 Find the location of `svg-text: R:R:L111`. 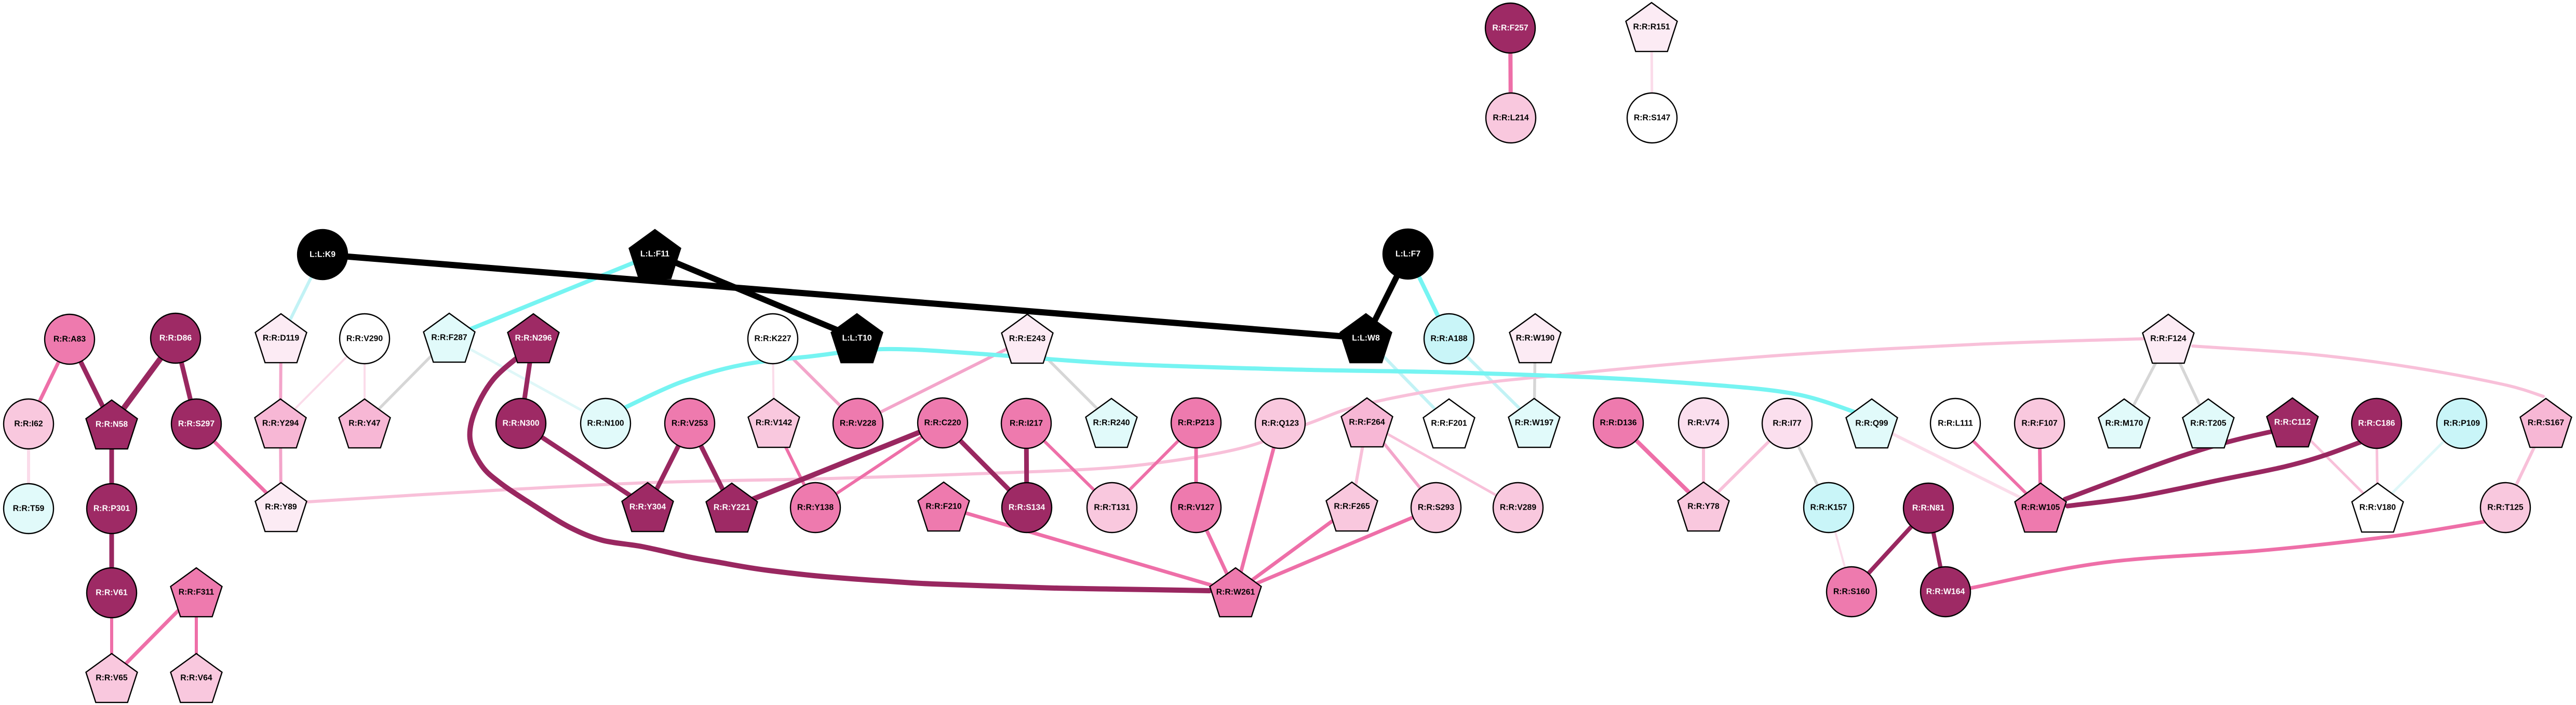

svg-text: R:R:L111 is located at coordinates (1956, 423).